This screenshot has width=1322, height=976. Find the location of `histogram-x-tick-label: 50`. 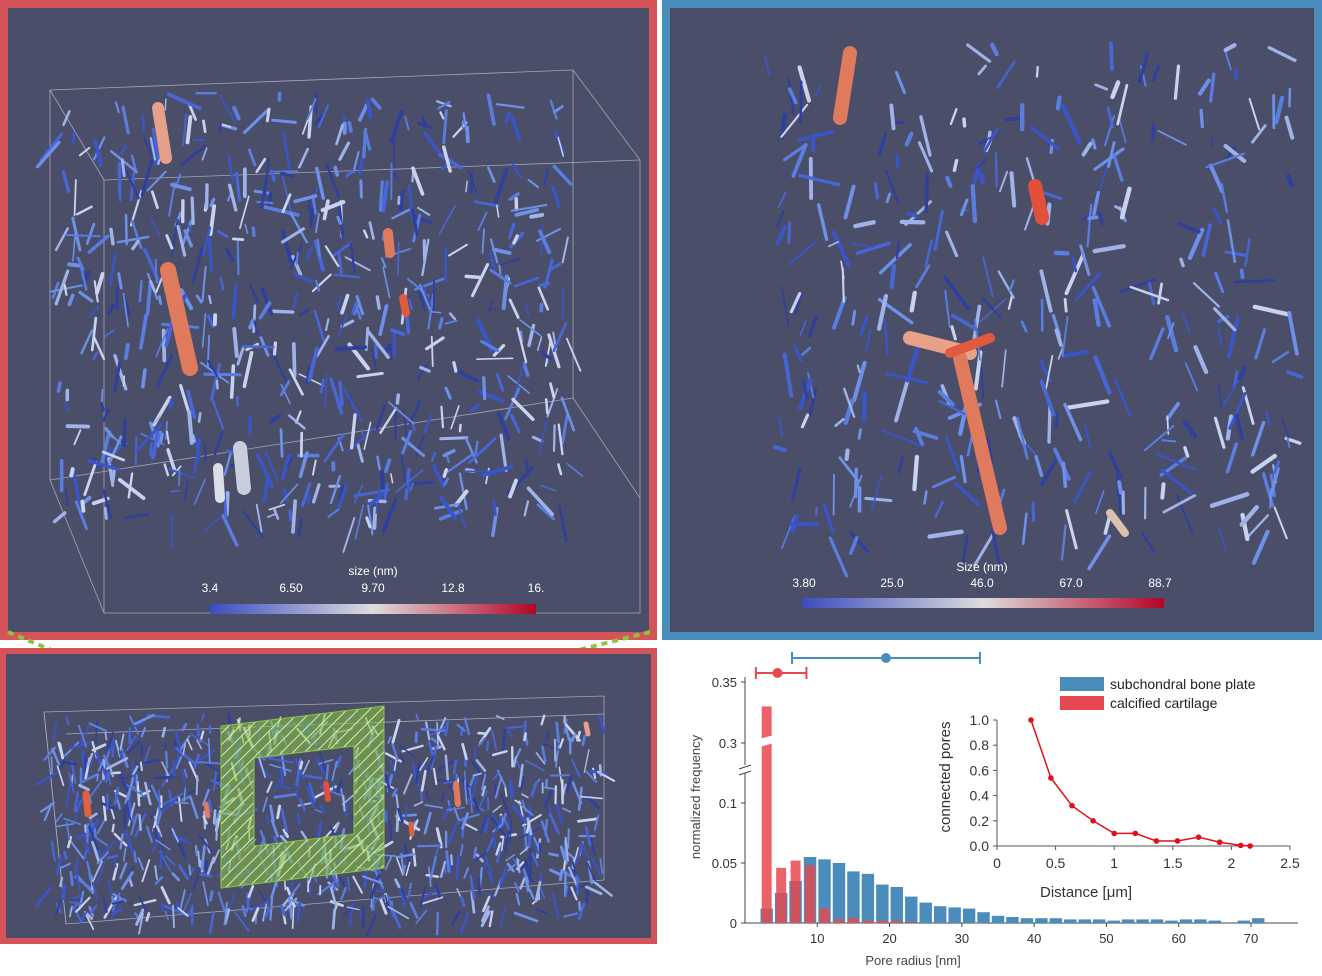

histogram-x-tick-label: 50 is located at coordinates (1106, 938).